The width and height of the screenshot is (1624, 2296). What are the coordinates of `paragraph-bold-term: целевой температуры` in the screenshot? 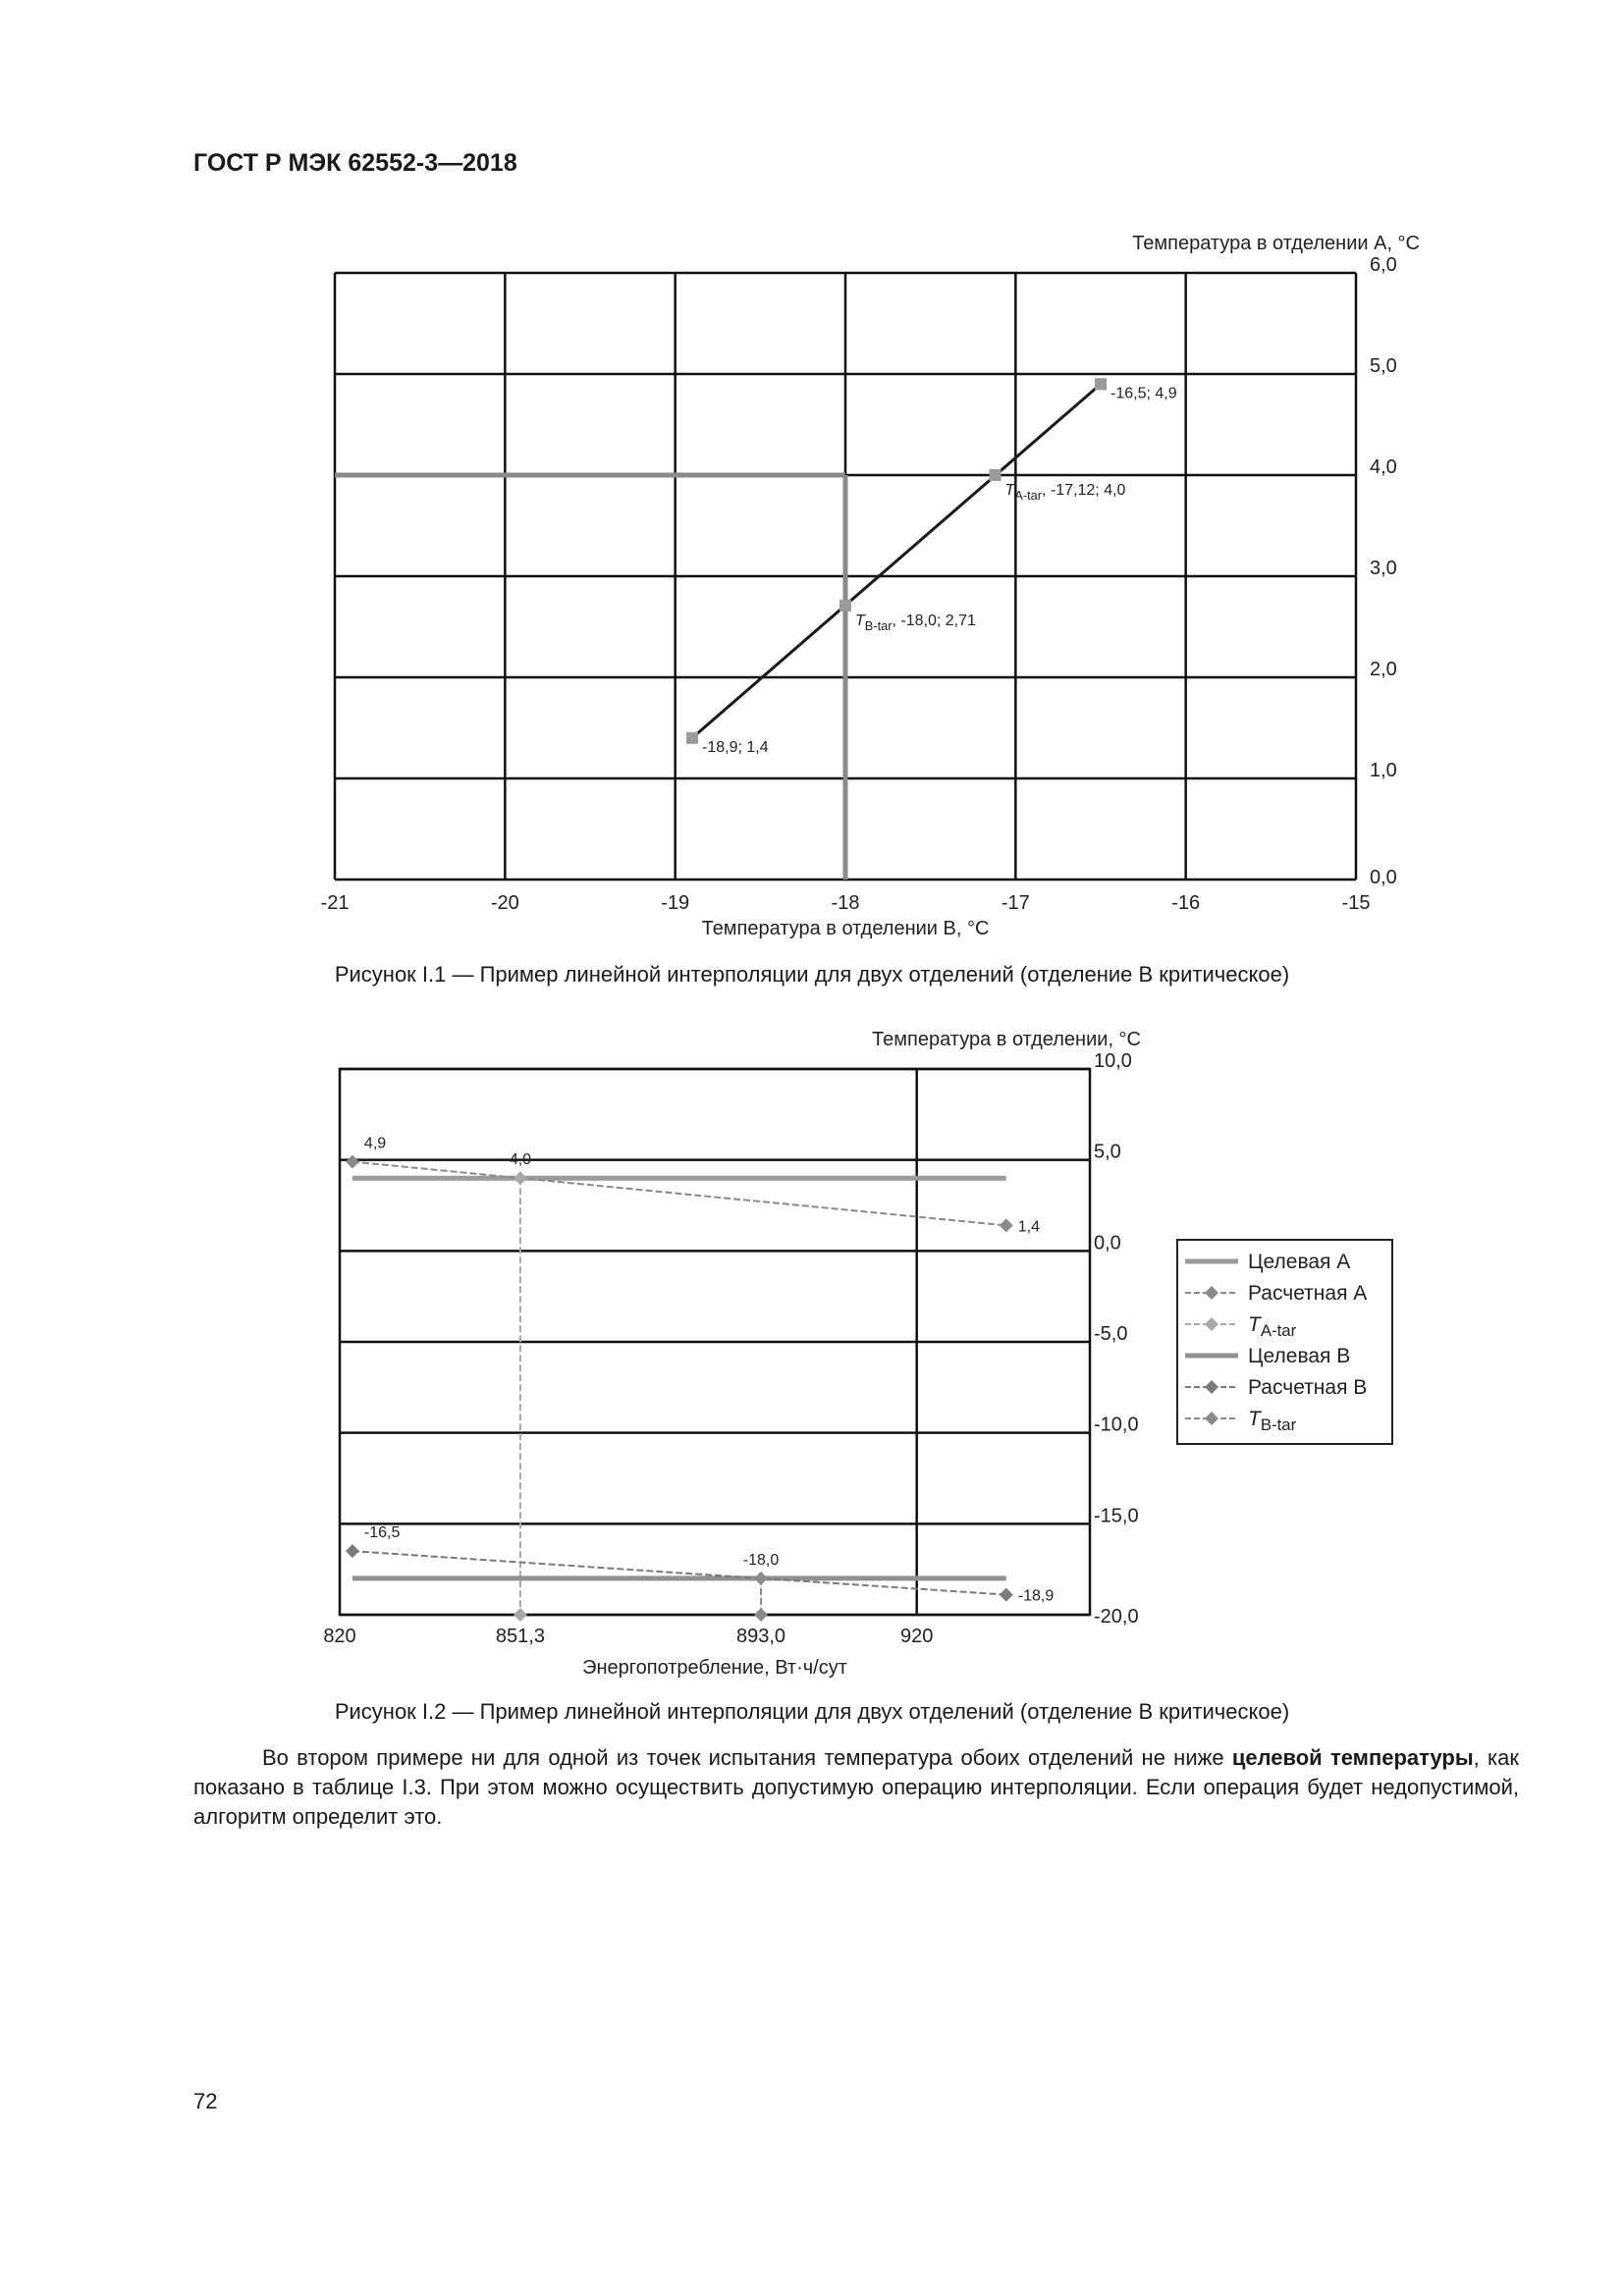 It's located at (1352, 1757).